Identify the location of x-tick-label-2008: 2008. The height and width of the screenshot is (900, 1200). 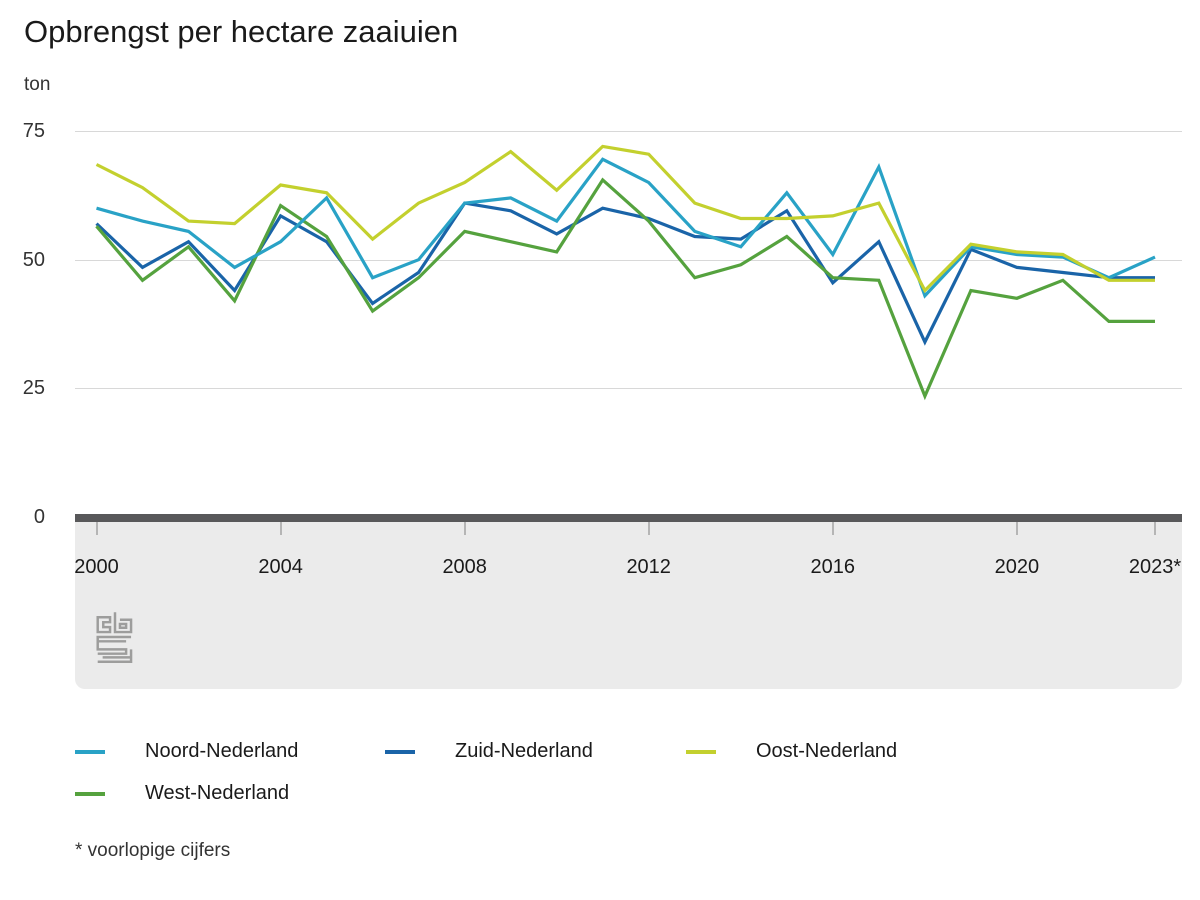
(464, 567).